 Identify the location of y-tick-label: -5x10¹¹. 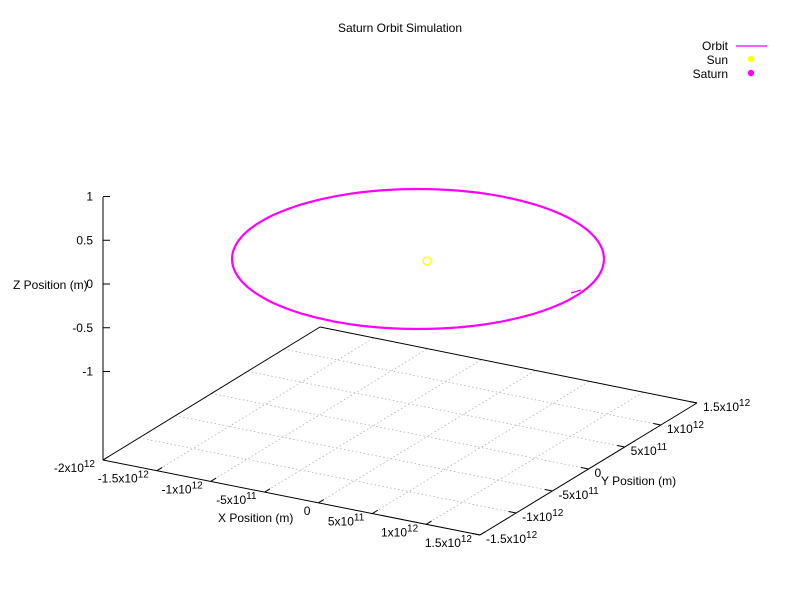
(578, 494).